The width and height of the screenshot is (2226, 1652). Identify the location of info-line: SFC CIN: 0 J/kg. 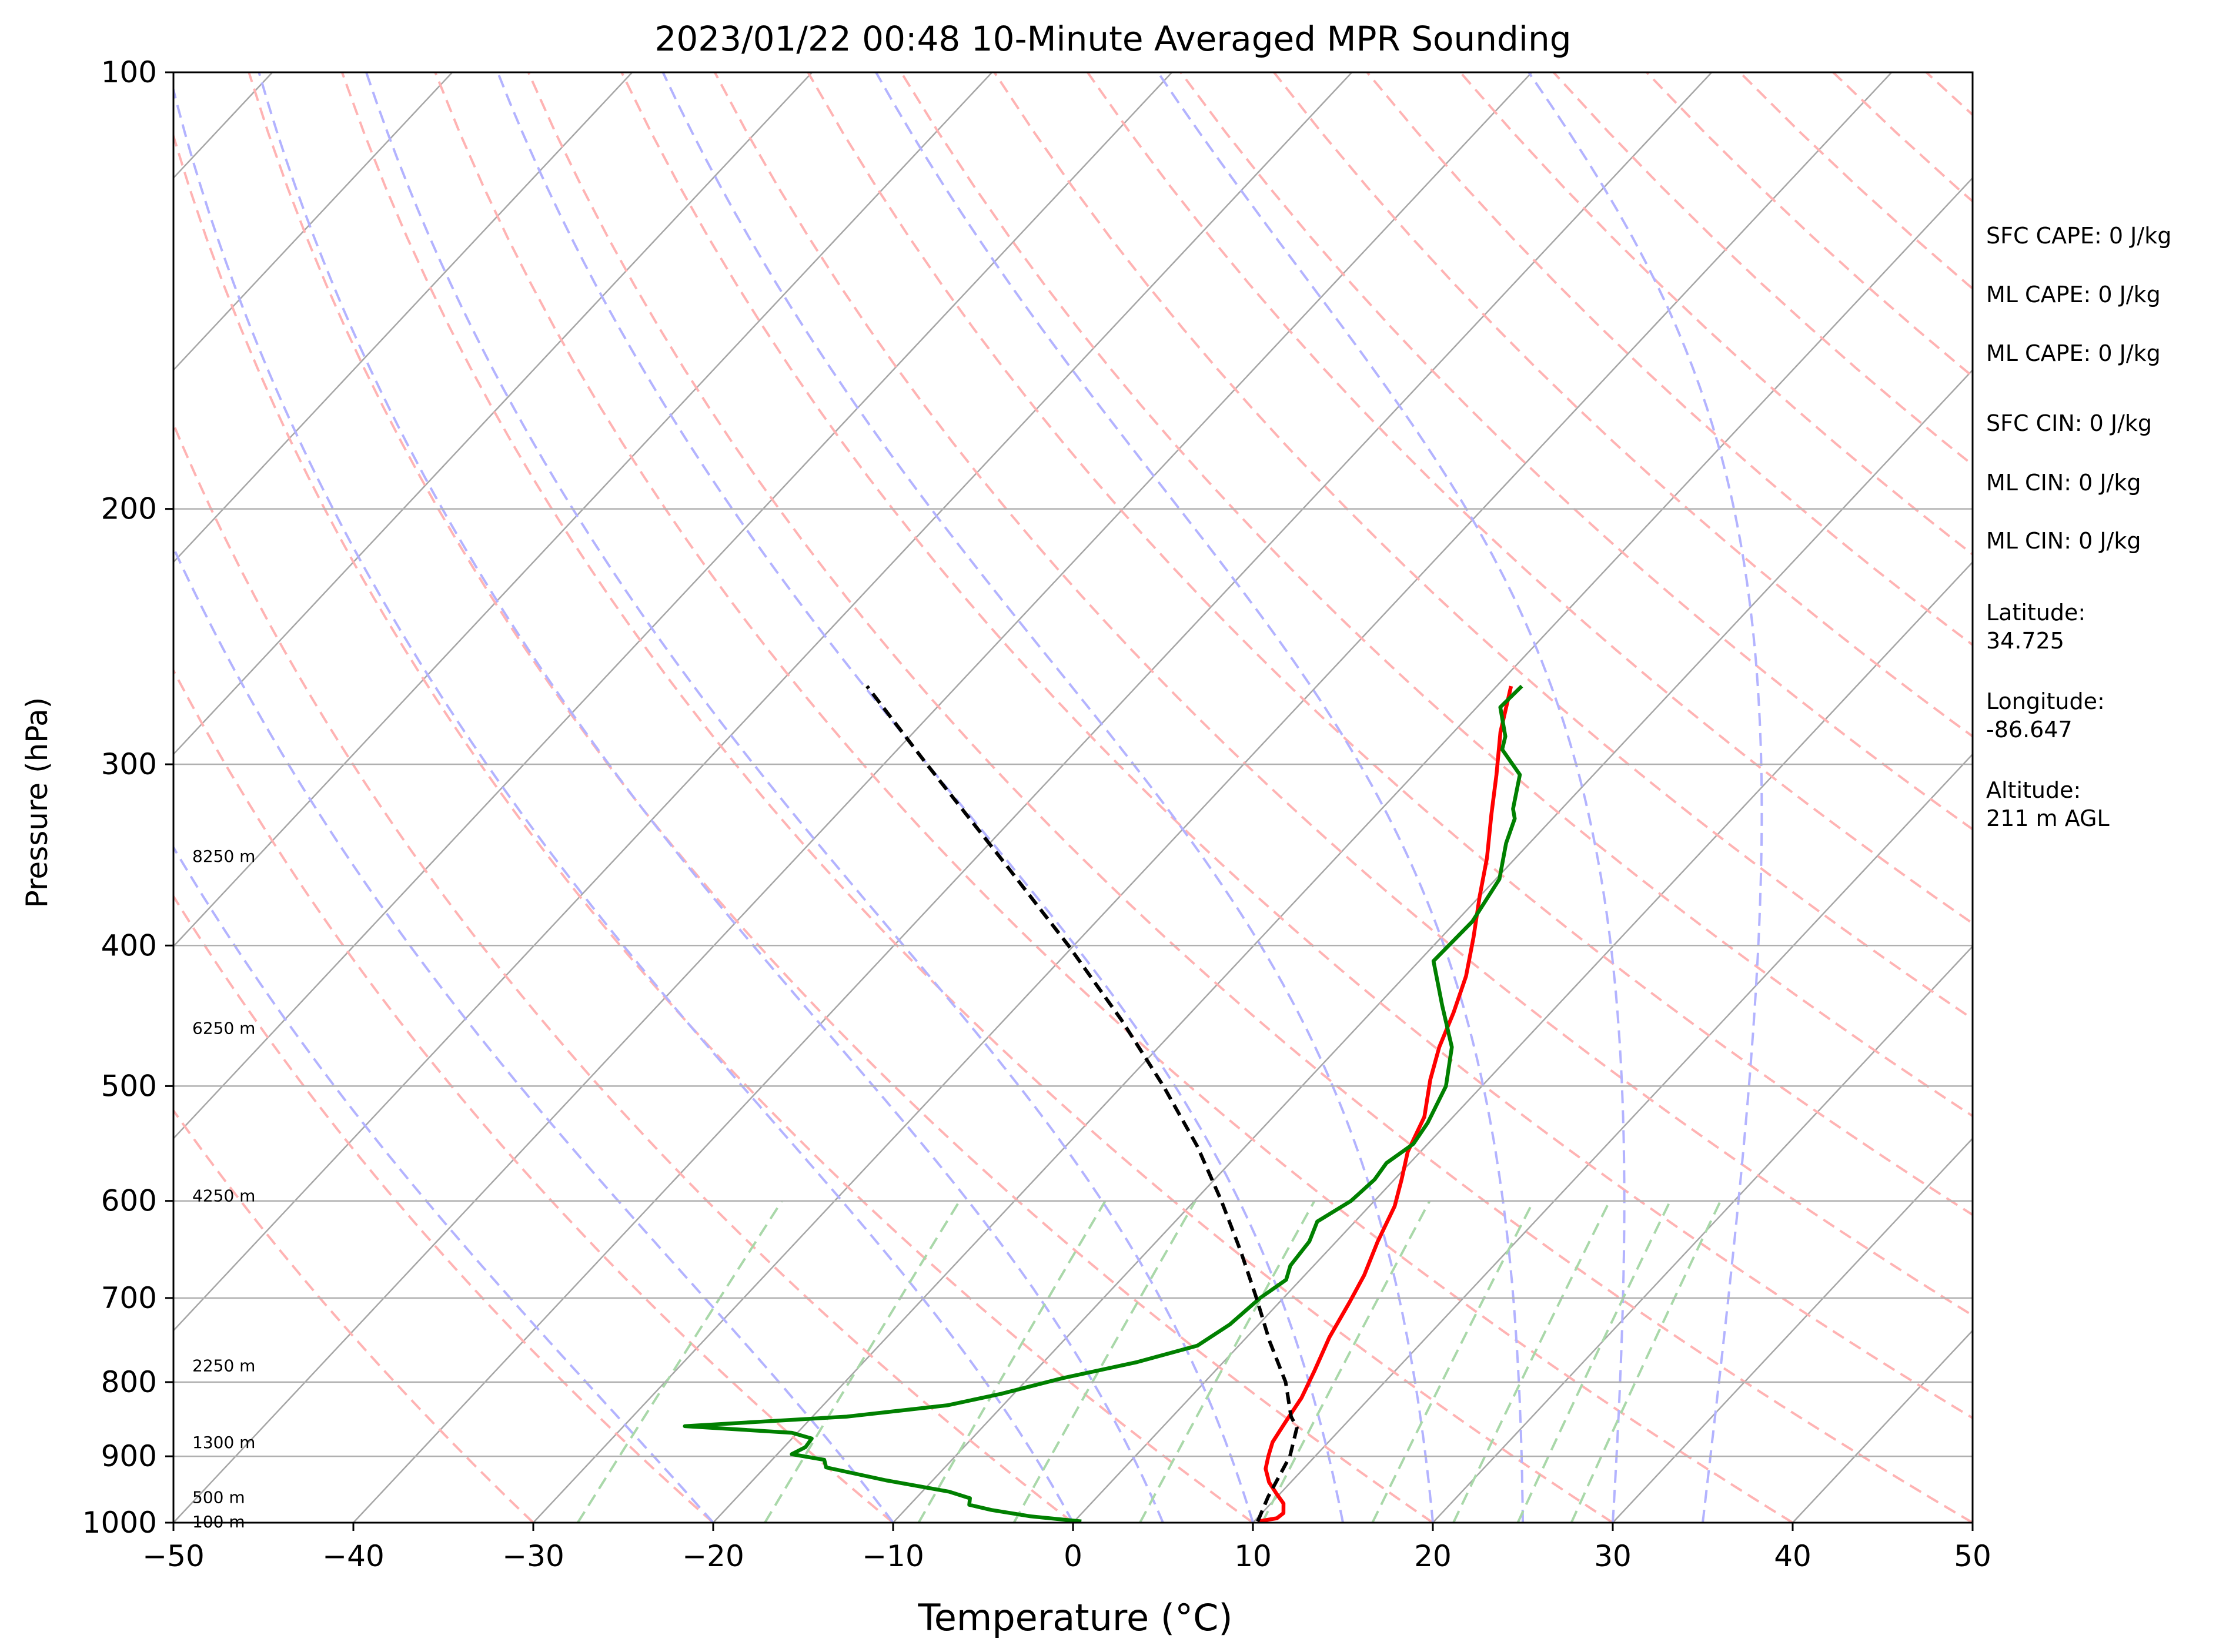
(2069, 423).